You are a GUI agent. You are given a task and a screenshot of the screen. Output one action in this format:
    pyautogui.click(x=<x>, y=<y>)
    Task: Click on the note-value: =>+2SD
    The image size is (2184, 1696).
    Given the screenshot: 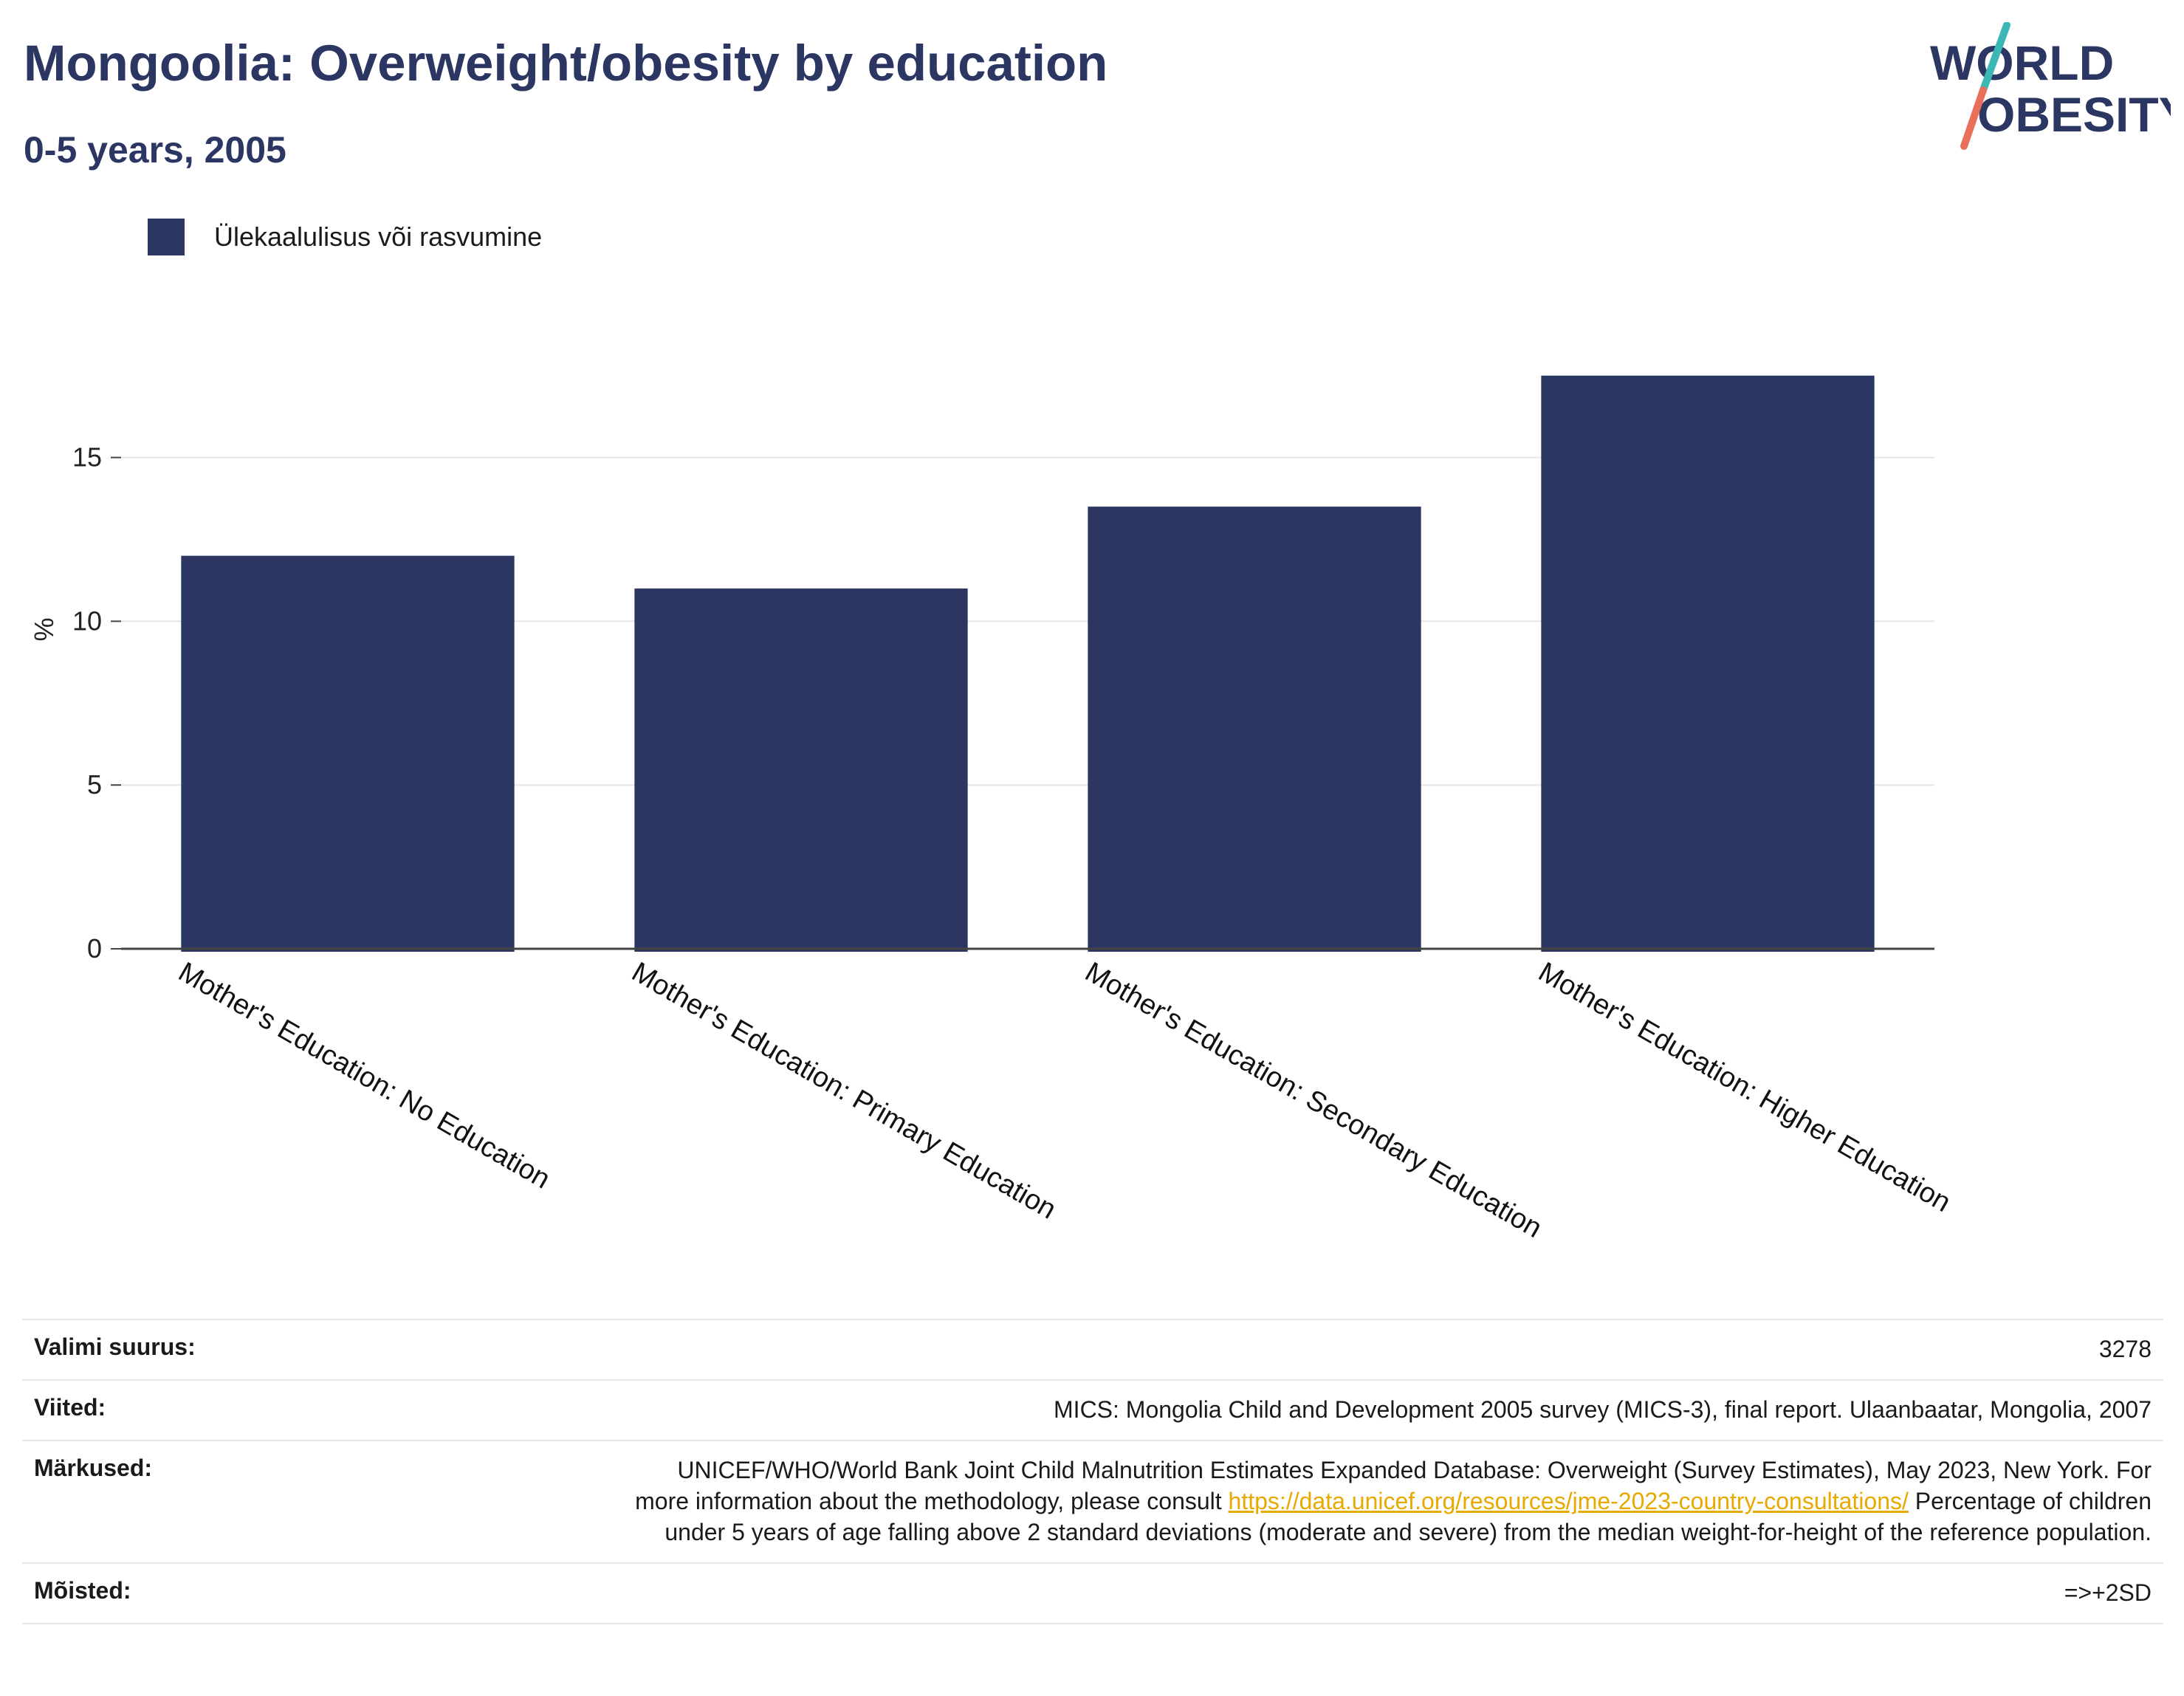 What is the action you would take?
    pyautogui.click(x=2108, y=1593)
    